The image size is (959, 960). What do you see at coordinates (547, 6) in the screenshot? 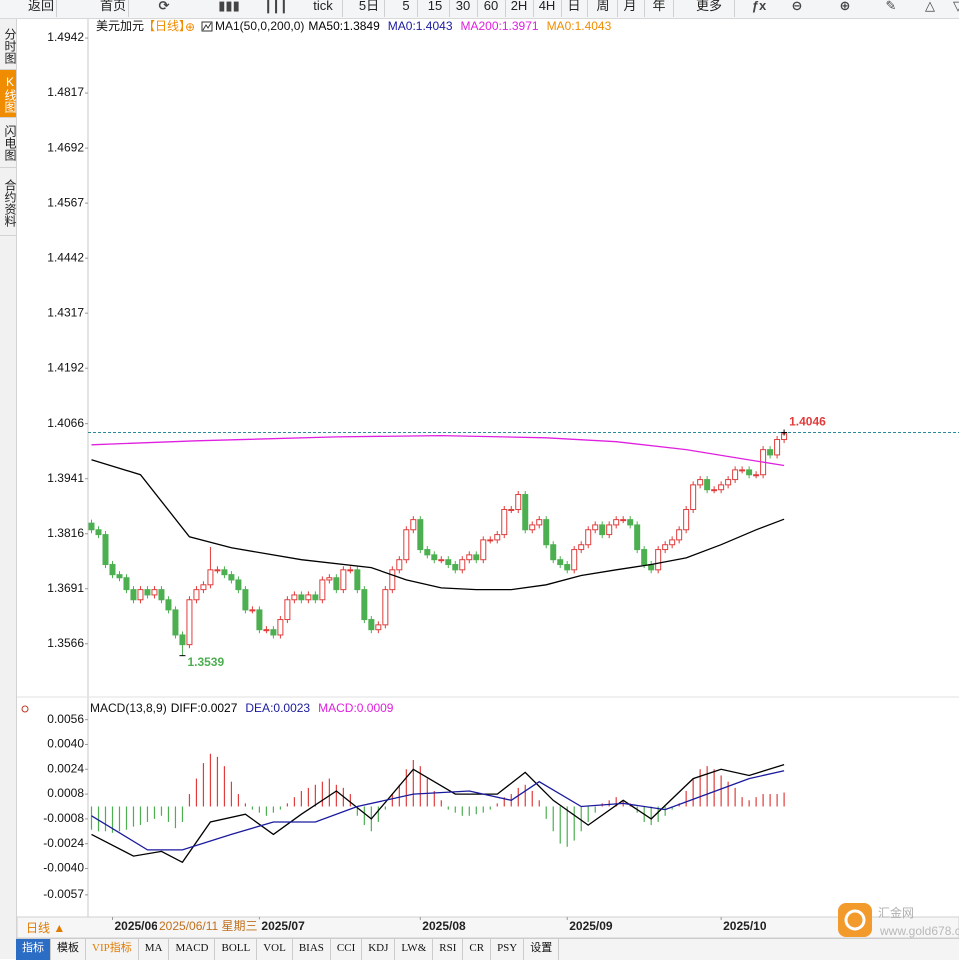
I see `toolbar-button: 4H` at bounding box center [547, 6].